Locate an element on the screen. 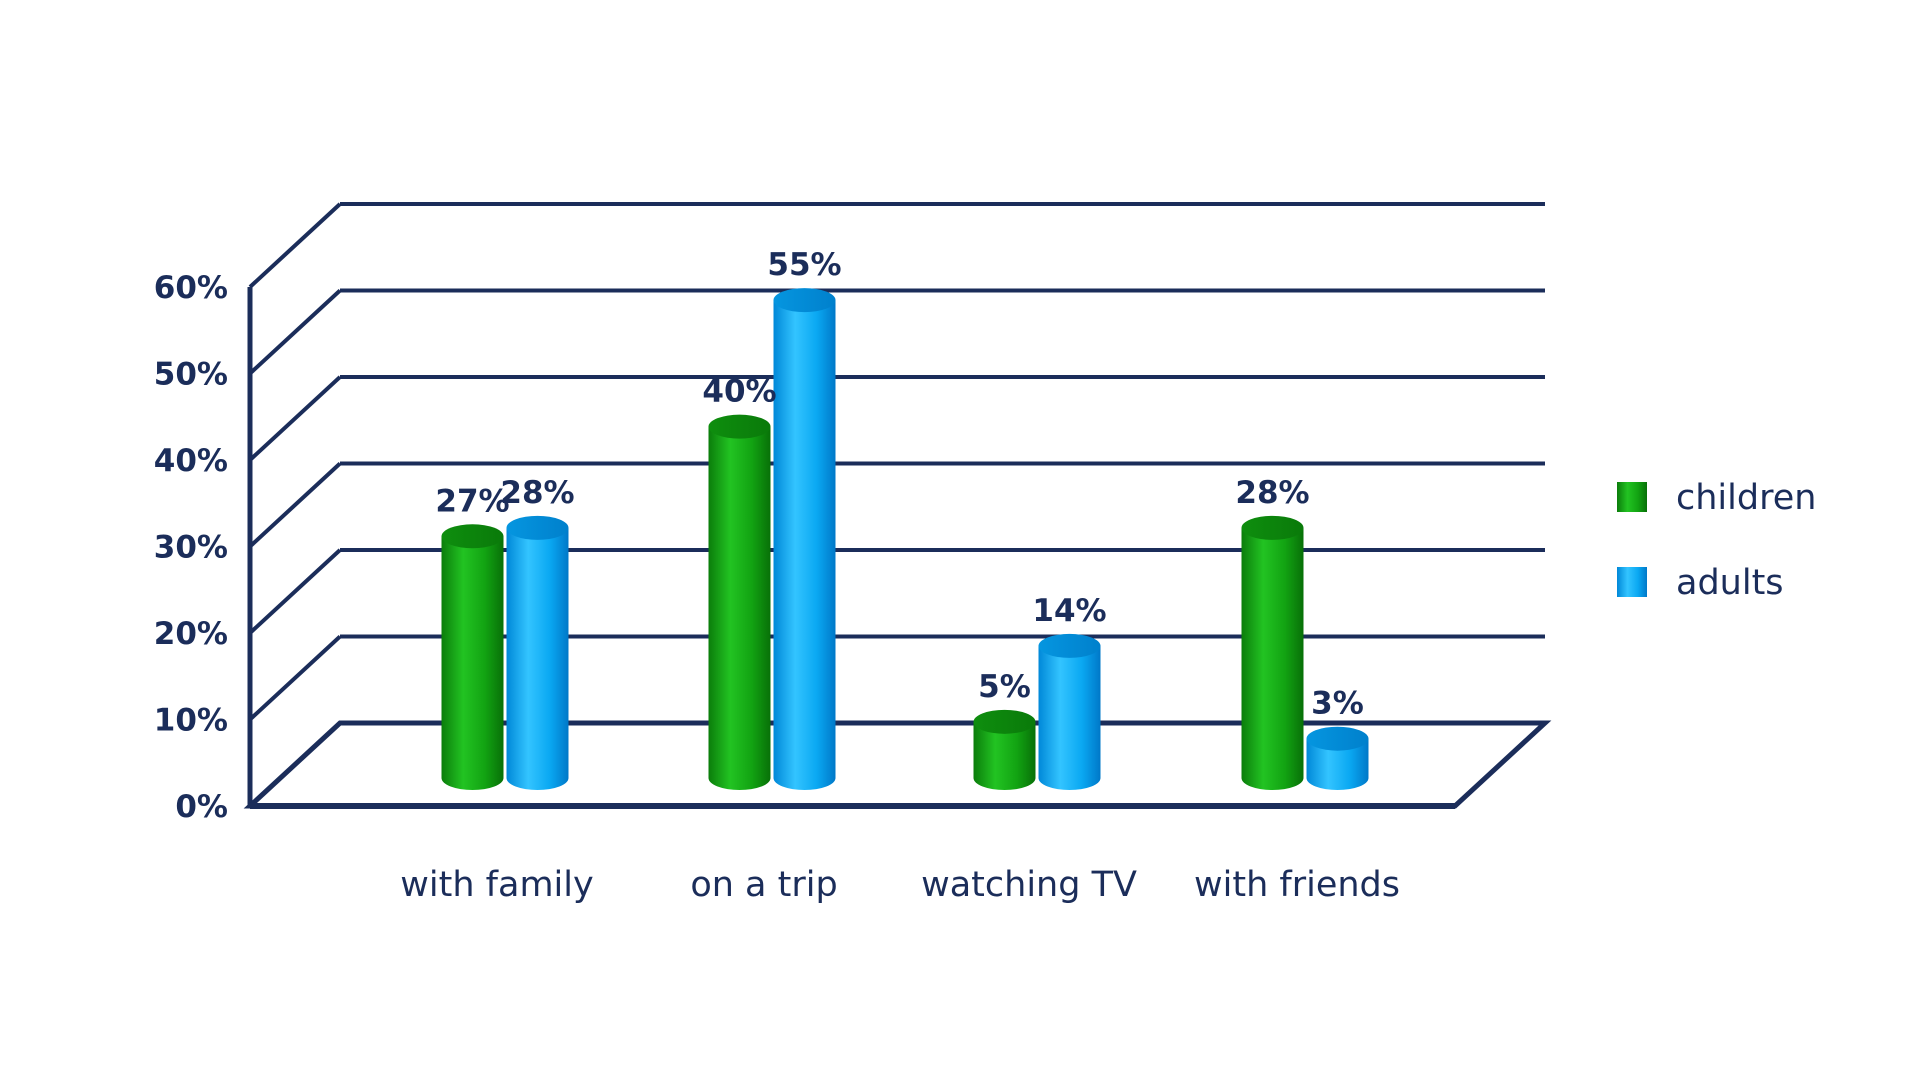 Image resolution: width=1920 pixels, height=1080 pixels. y-tick-label: 30% is located at coordinates (191, 548).